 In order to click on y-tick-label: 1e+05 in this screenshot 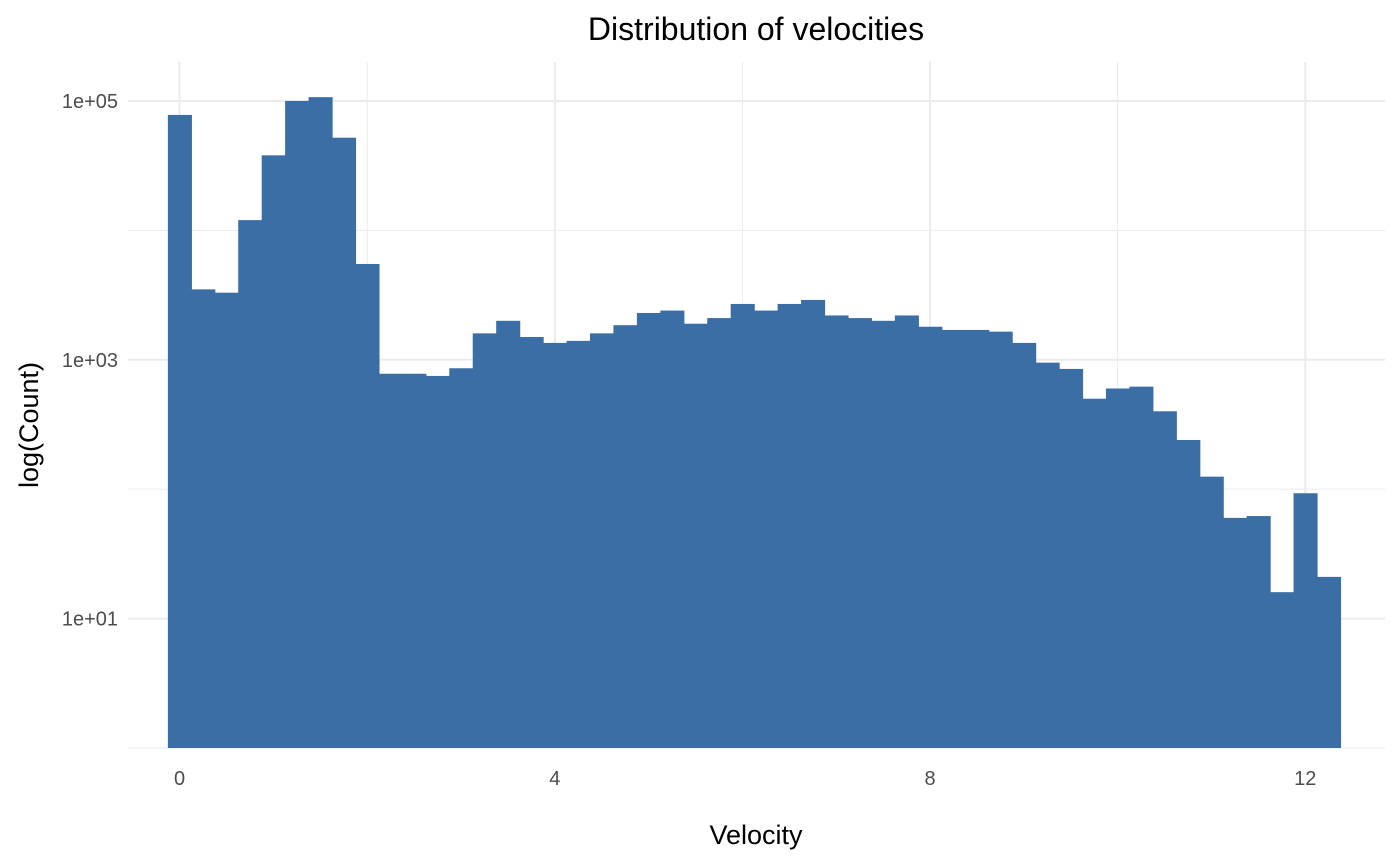, I will do `click(90, 102)`.